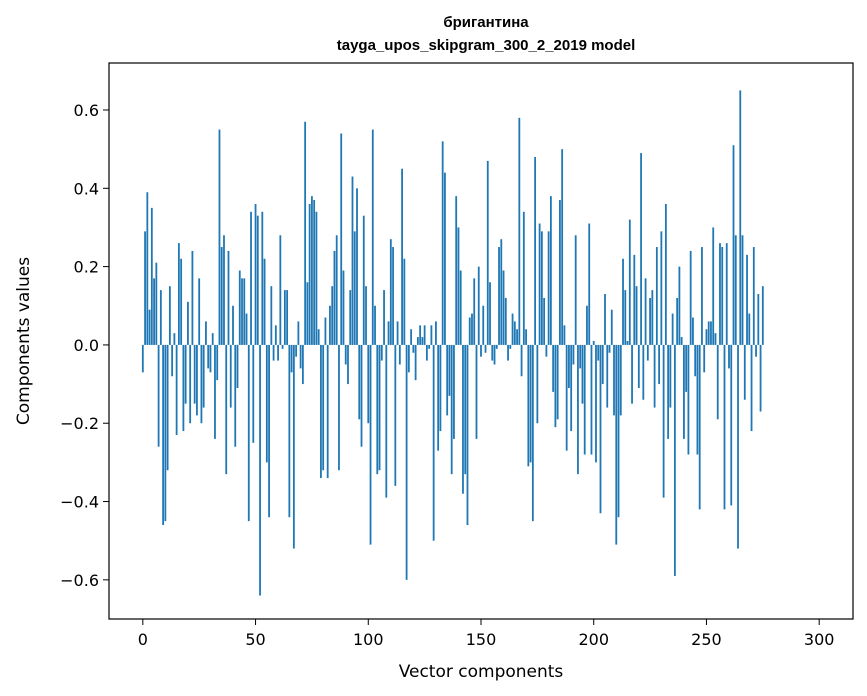 The image size is (867, 696). Describe the element at coordinates (486, 22) in the screenshot. I see `chart-title: бригантина` at that location.